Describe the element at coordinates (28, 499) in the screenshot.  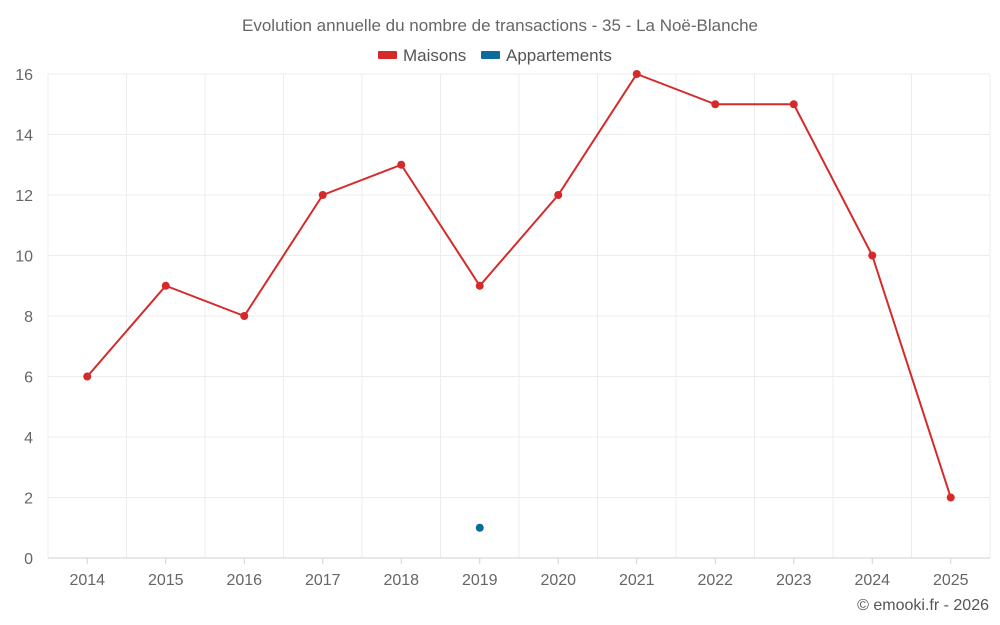
I see `y-tick-label: 2` at that location.